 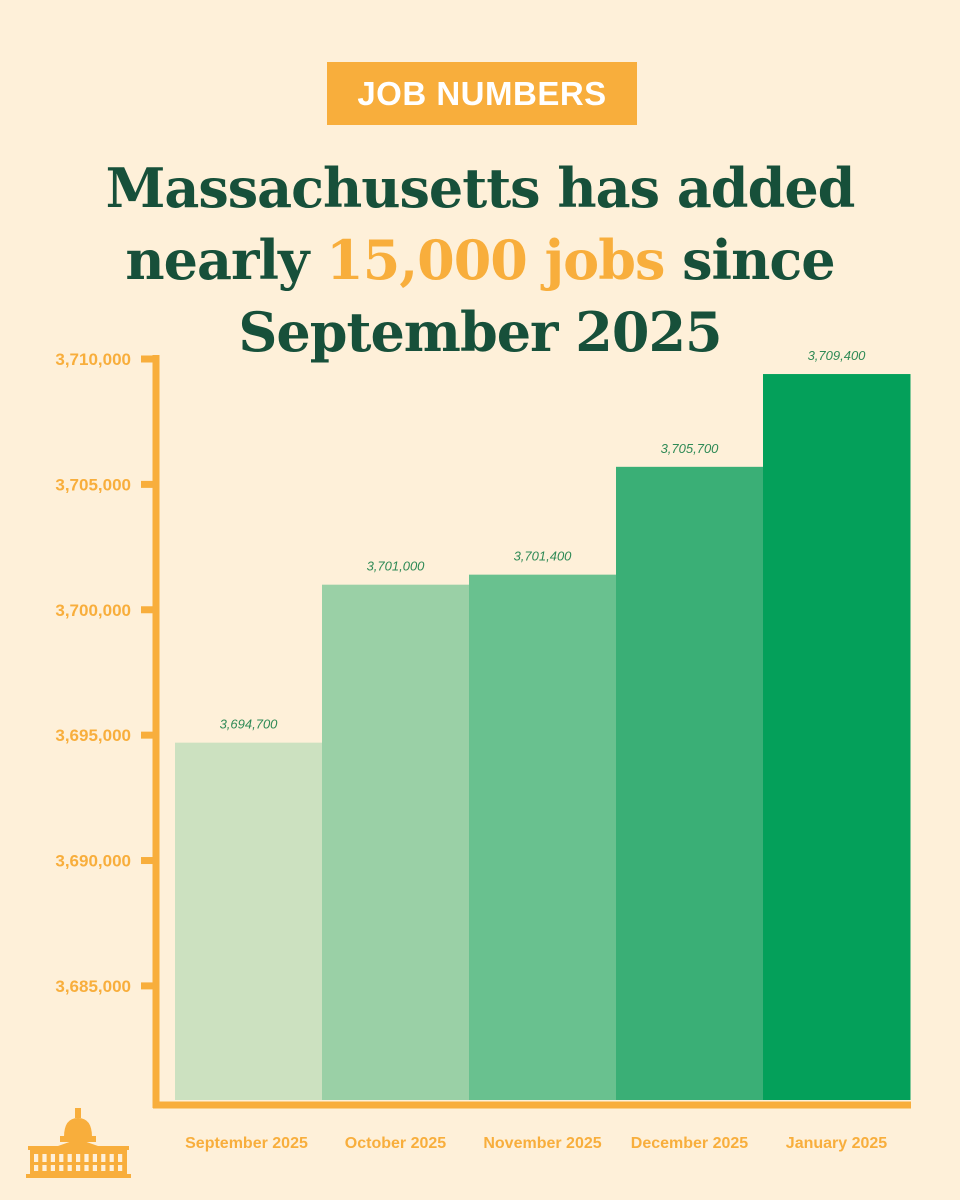 I want to click on y-tick-label: 3,685,000, so click(x=93, y=986).